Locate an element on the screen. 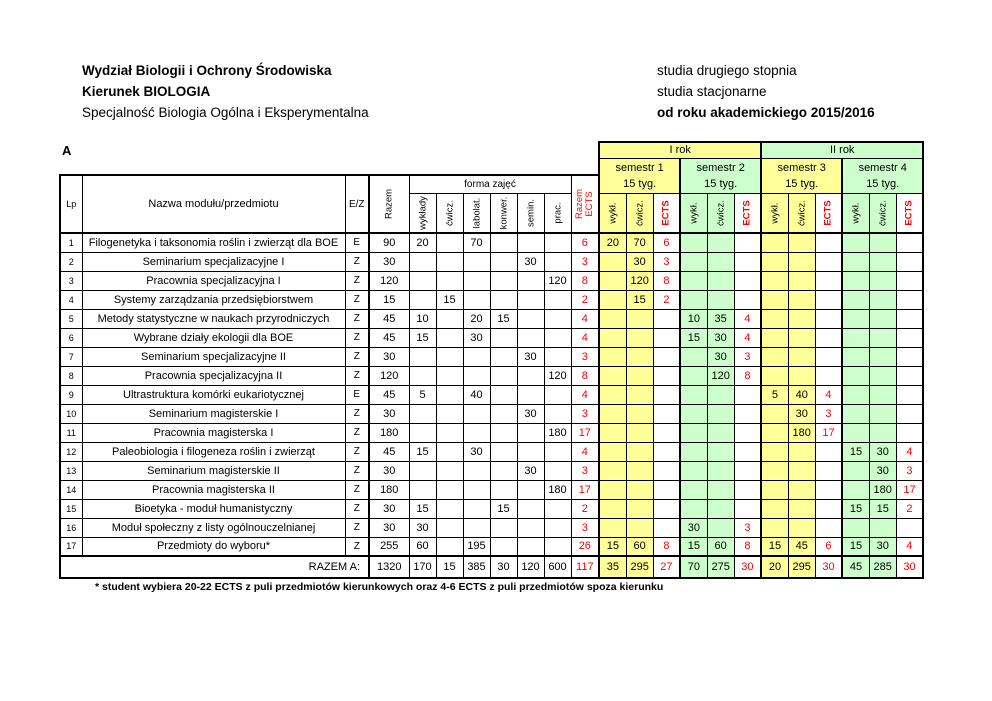 The height and width of the screenshot is (701, 992). row-course-name: Seminarium magisterskie II is located at coordinates (213, 470).